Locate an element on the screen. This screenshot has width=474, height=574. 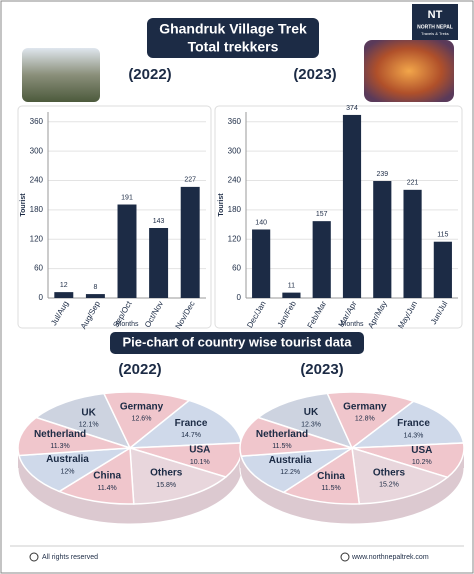
value-label: 140 is located at coordinates (261, 222).